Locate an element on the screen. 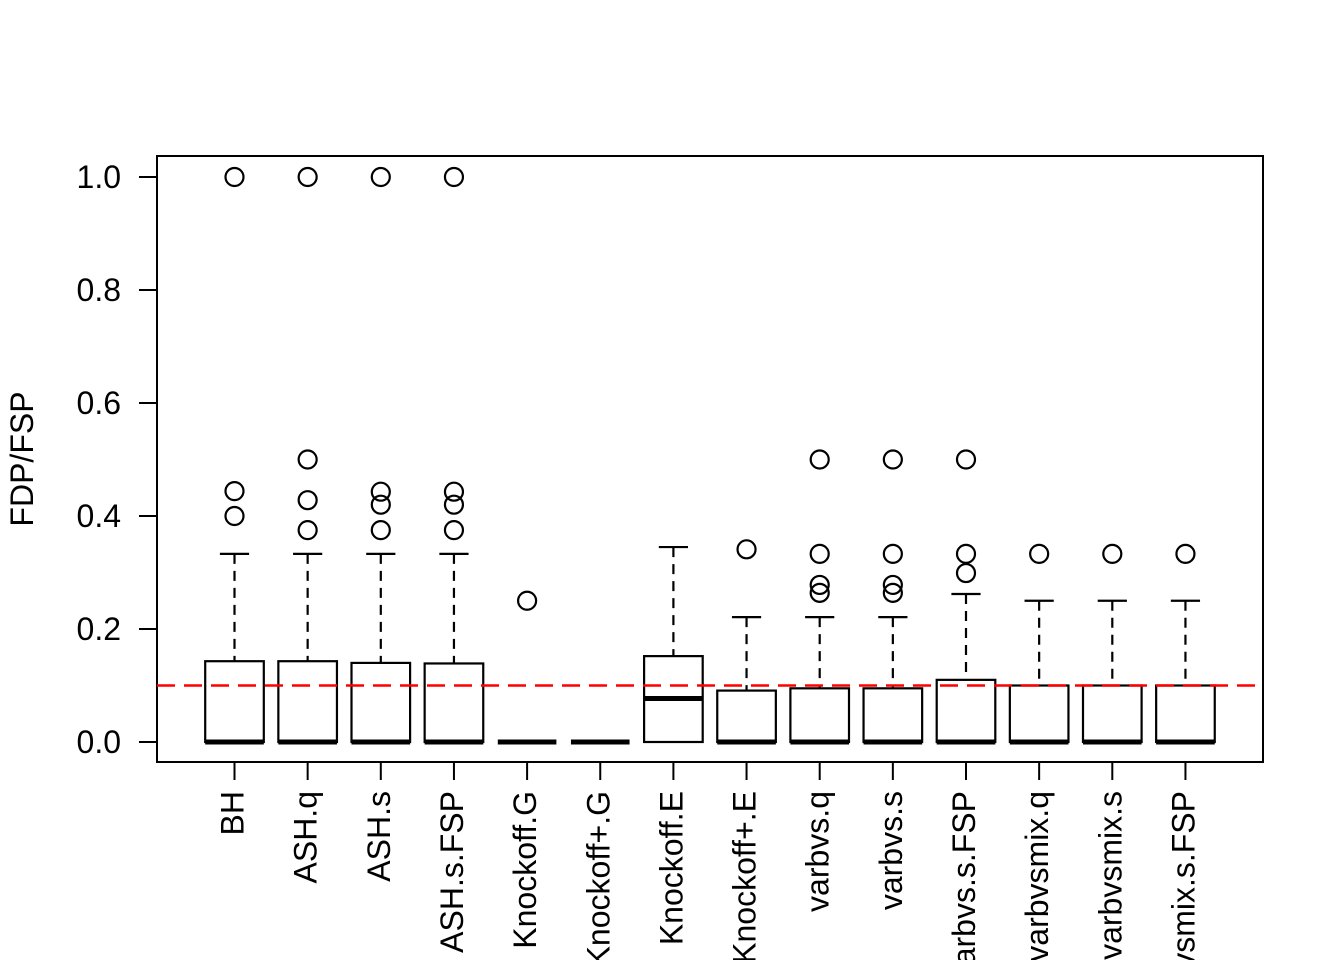  x-tick-label: BH is located at coordinates (233, 813).